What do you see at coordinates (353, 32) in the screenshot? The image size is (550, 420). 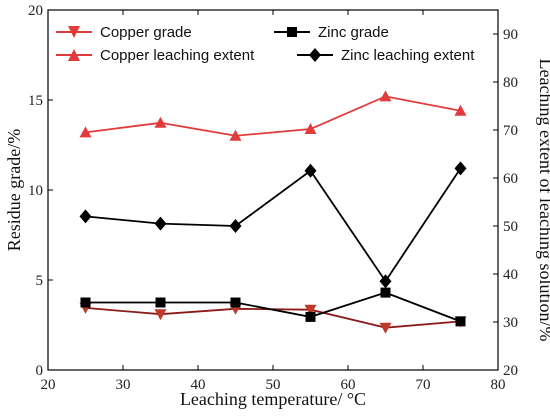 I see `legend-label-zinc-grade: Zinc grade` at bounding box center [353, 32].